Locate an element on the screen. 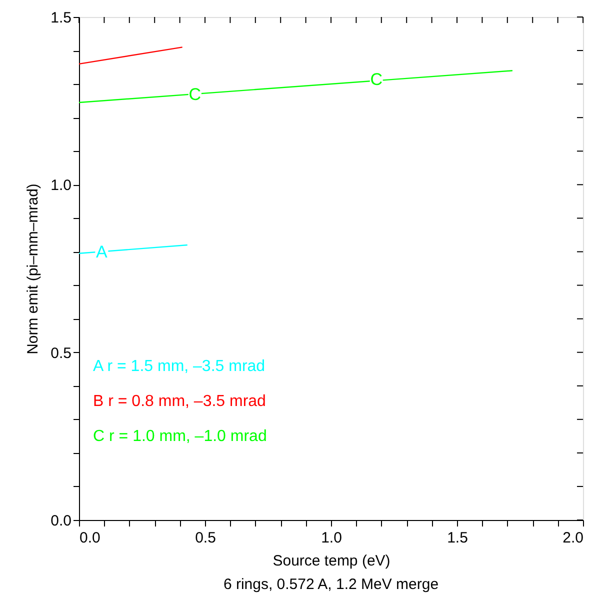 Image resolution: width=598 pixels, height=609 pixels. x-tick-label: 0.5 is located at coordinates (205, 538).